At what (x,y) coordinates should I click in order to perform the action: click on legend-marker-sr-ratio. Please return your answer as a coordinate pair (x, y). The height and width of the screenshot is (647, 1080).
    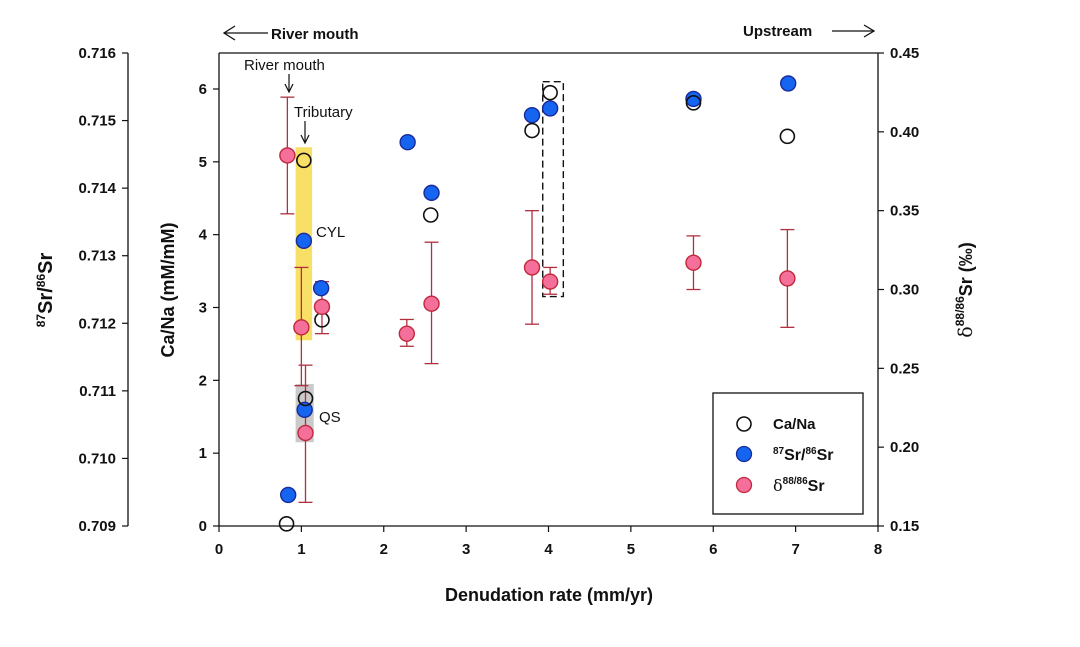
    Looking at the image, I should click on (744, 454).